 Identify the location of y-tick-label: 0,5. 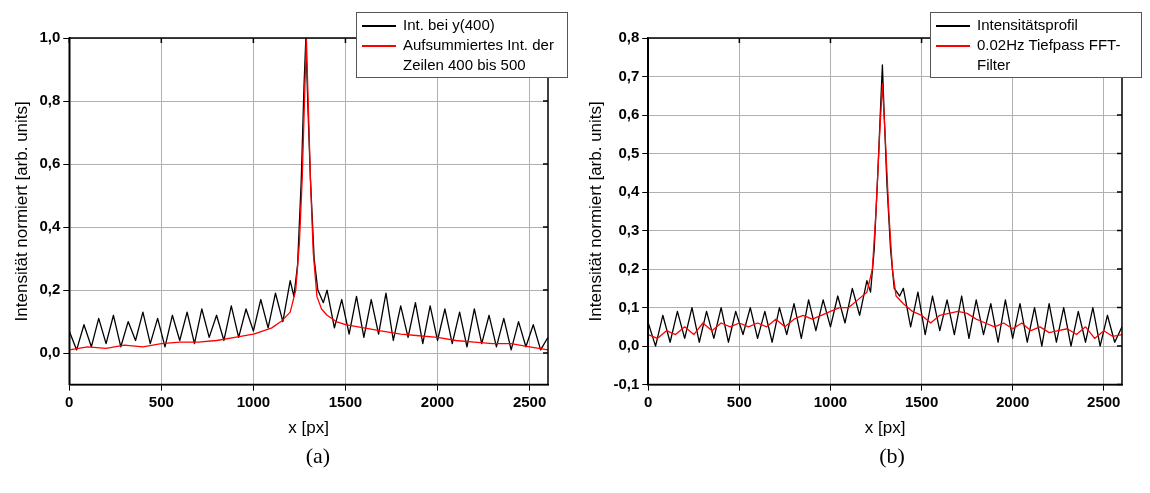
(629, 152).